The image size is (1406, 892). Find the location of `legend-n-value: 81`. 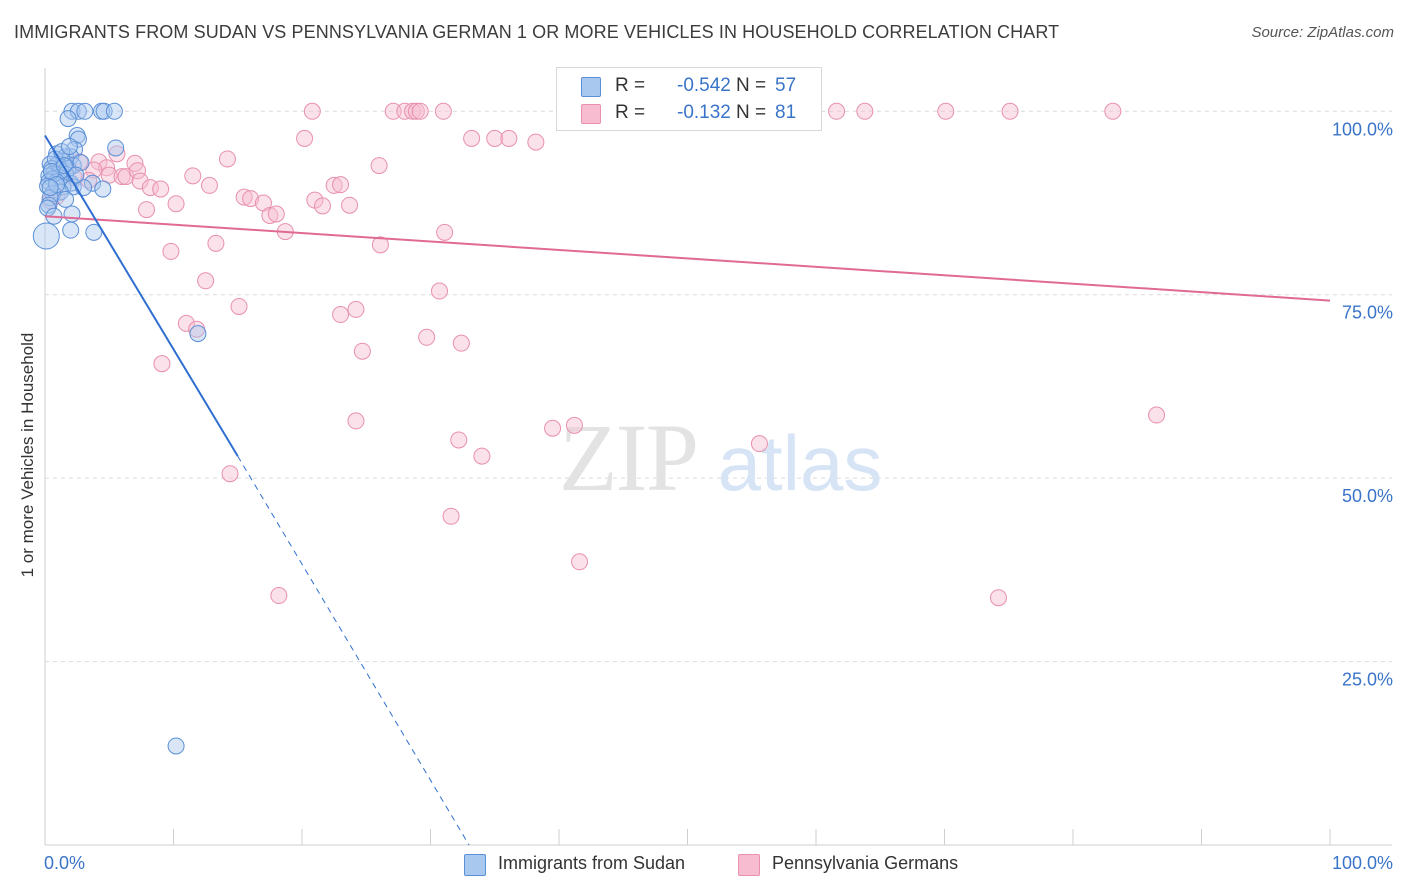

legend-n-value: 81 is located at coordinates (786, 112).